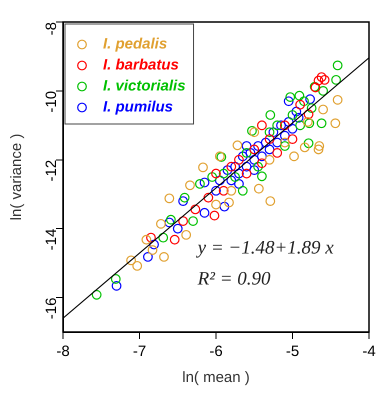  What do you see at coordinates (17, 177) in the screenshot?
I see `y-axis-title: ln( variance )` at bounding box center [17, 177].